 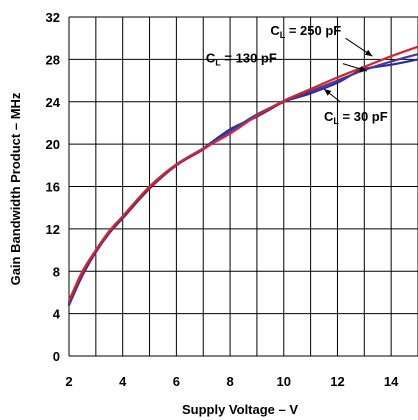 I want to click on series-annotation-label: CL = 130 pF, so click(x=241, y=59).